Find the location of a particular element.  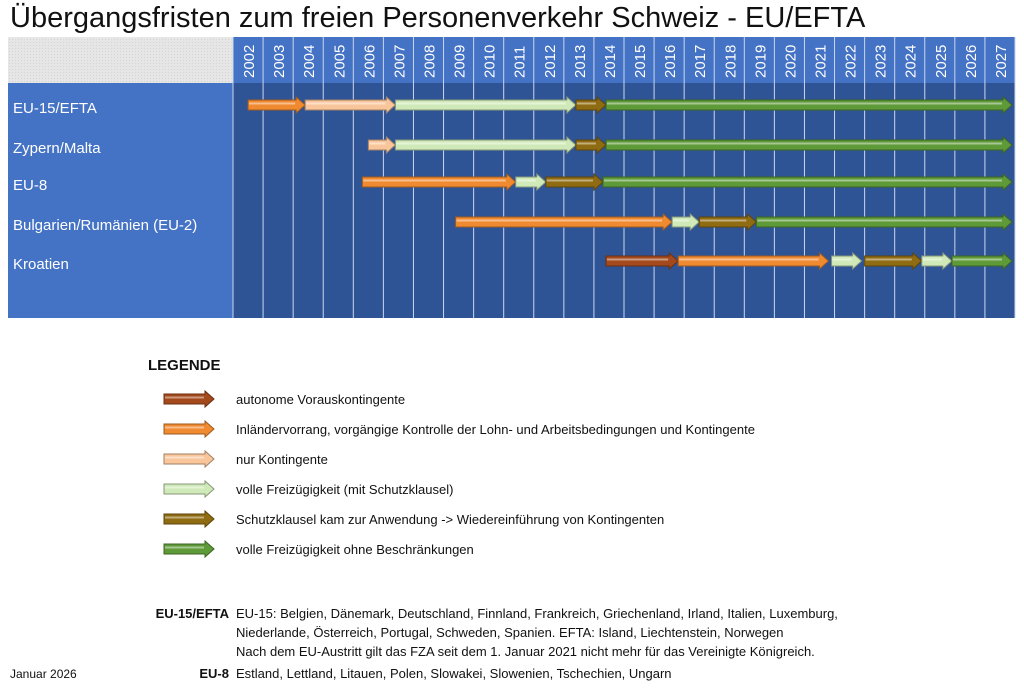

row-label: Zypern/Malta is located at coordinates (57, 148).